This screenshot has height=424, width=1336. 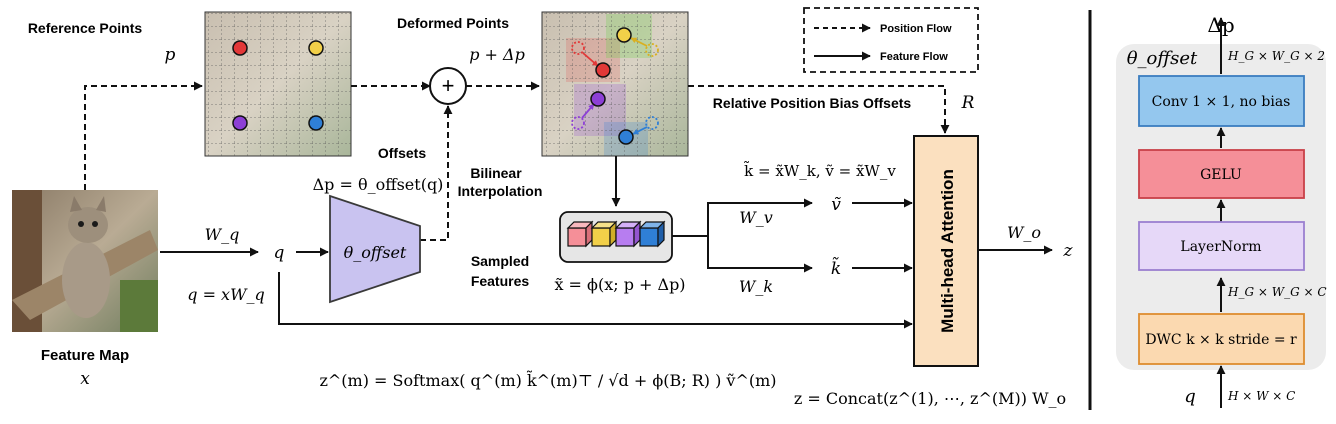 I want to click on layernorm-block-label: LayerNorm, so click(x=1220, y=247).